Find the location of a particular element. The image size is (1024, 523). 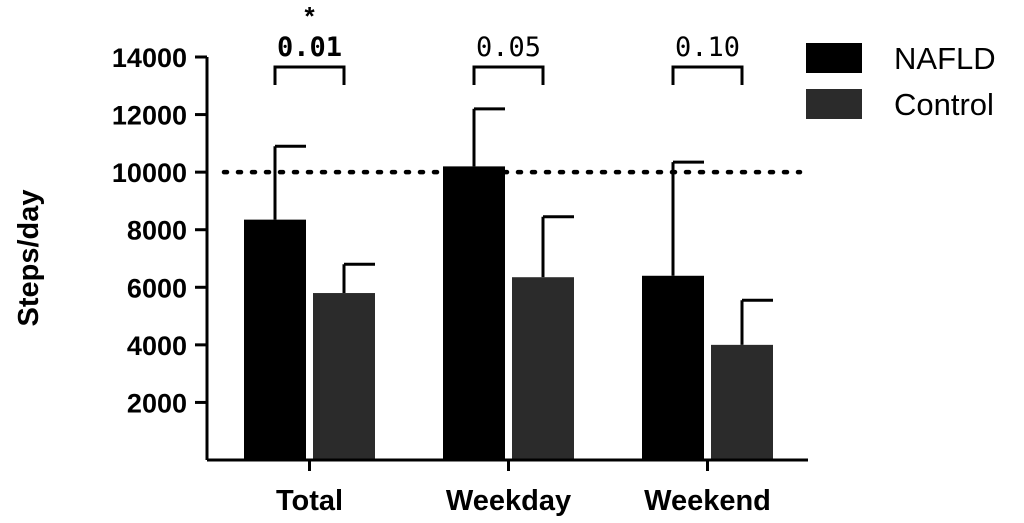

x-axis: Total Weekday Weekend is located at coordinates (507, 487).